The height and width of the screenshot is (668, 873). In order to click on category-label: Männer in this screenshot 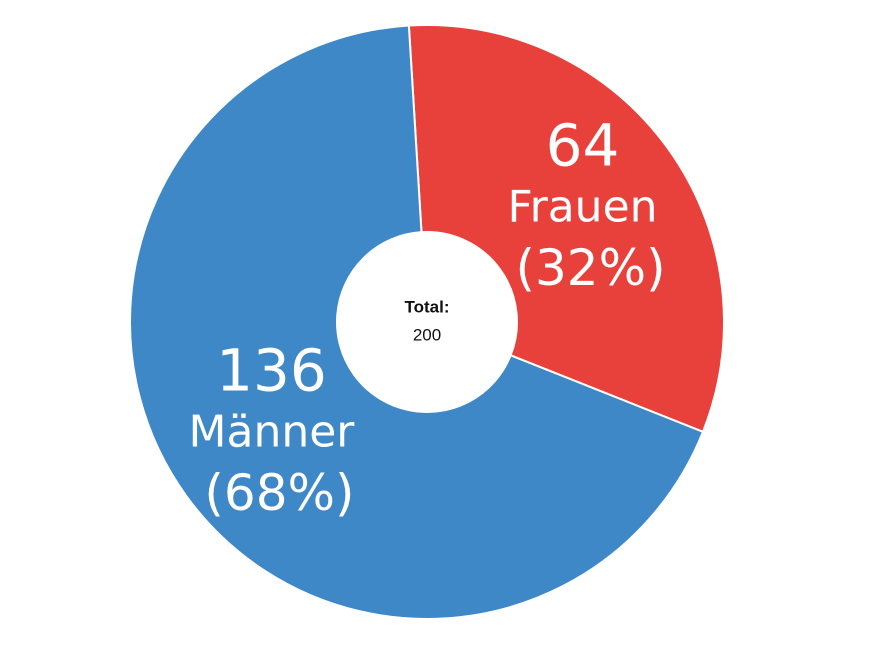, I will do `click(272, 432)`.